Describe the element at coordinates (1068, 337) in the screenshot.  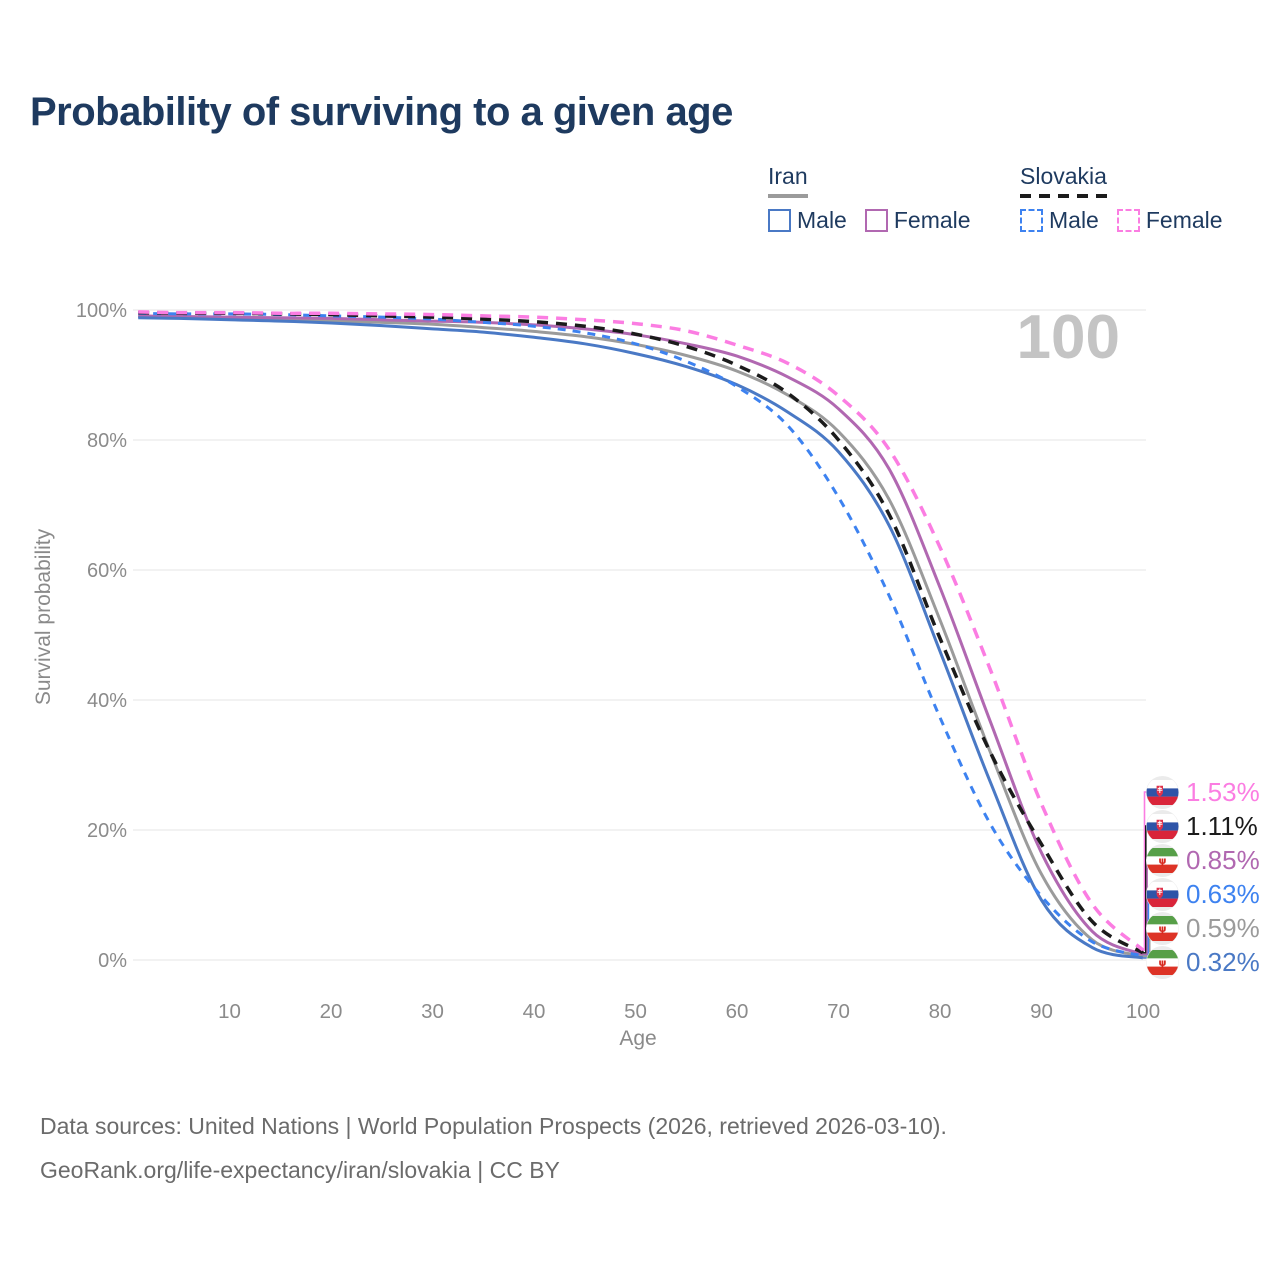
I see `watermark-age-100: 100` at that location.